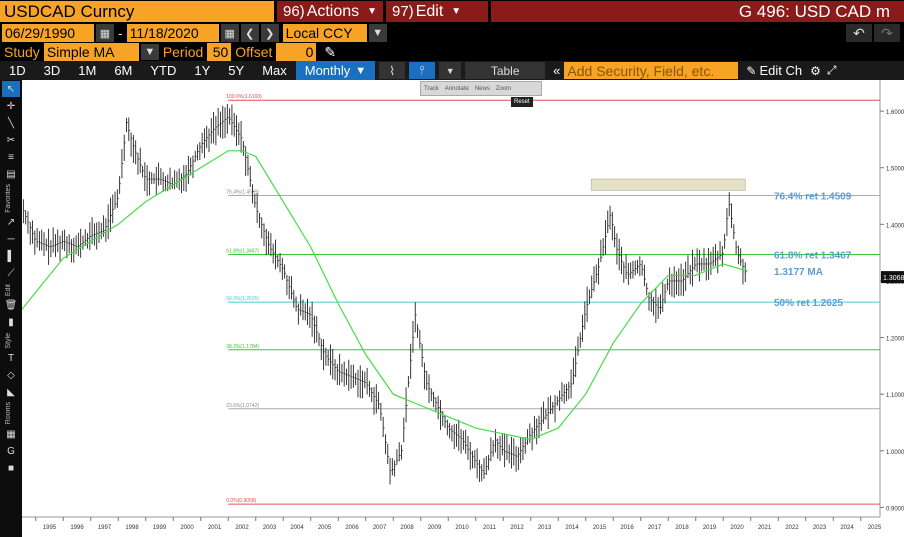 The width and height of the screenshot is (904, 537). What do you see at coordinates (87, 70) in the screenshot?
I see `tab-1m: 1M` at bounding box center [87, 70].